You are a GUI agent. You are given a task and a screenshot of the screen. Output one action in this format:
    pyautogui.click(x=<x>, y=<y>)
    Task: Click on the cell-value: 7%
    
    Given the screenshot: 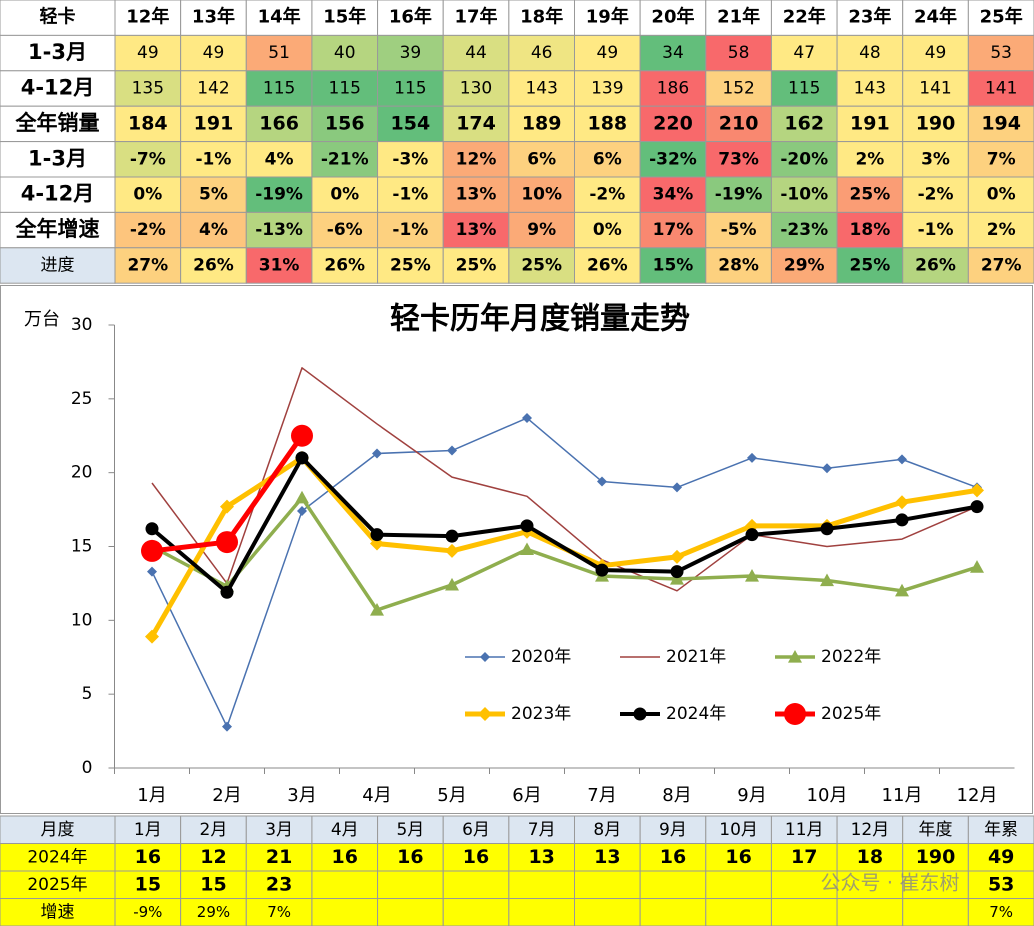 What is the action you would take?
    pyautogui.click(x=279, y=912)
    